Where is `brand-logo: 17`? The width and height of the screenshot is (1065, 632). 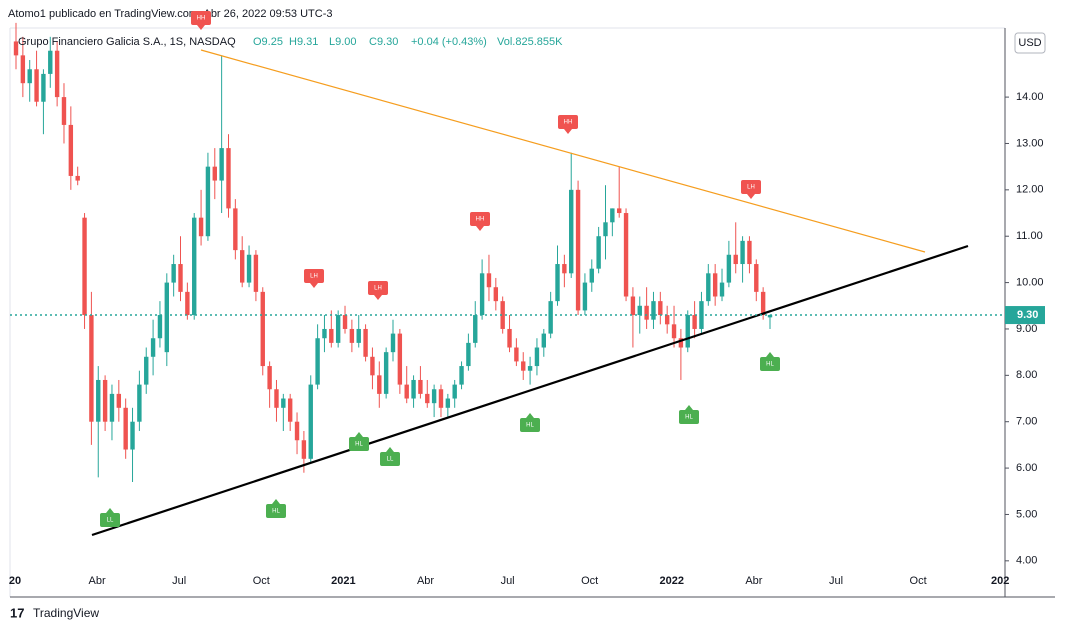
brand-logo: 17 is located at coordinates (17, 612).